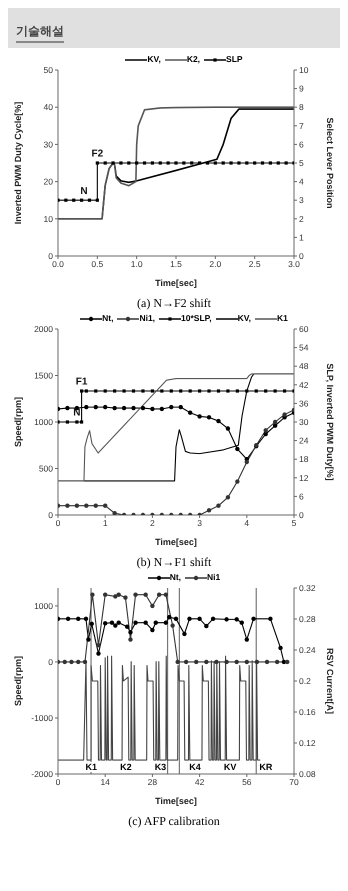 This screenshot has height=891, width=348. Describe the element at coordinates (199, 782) in the screenshot. I see `x-tick-label: 42` at that location.